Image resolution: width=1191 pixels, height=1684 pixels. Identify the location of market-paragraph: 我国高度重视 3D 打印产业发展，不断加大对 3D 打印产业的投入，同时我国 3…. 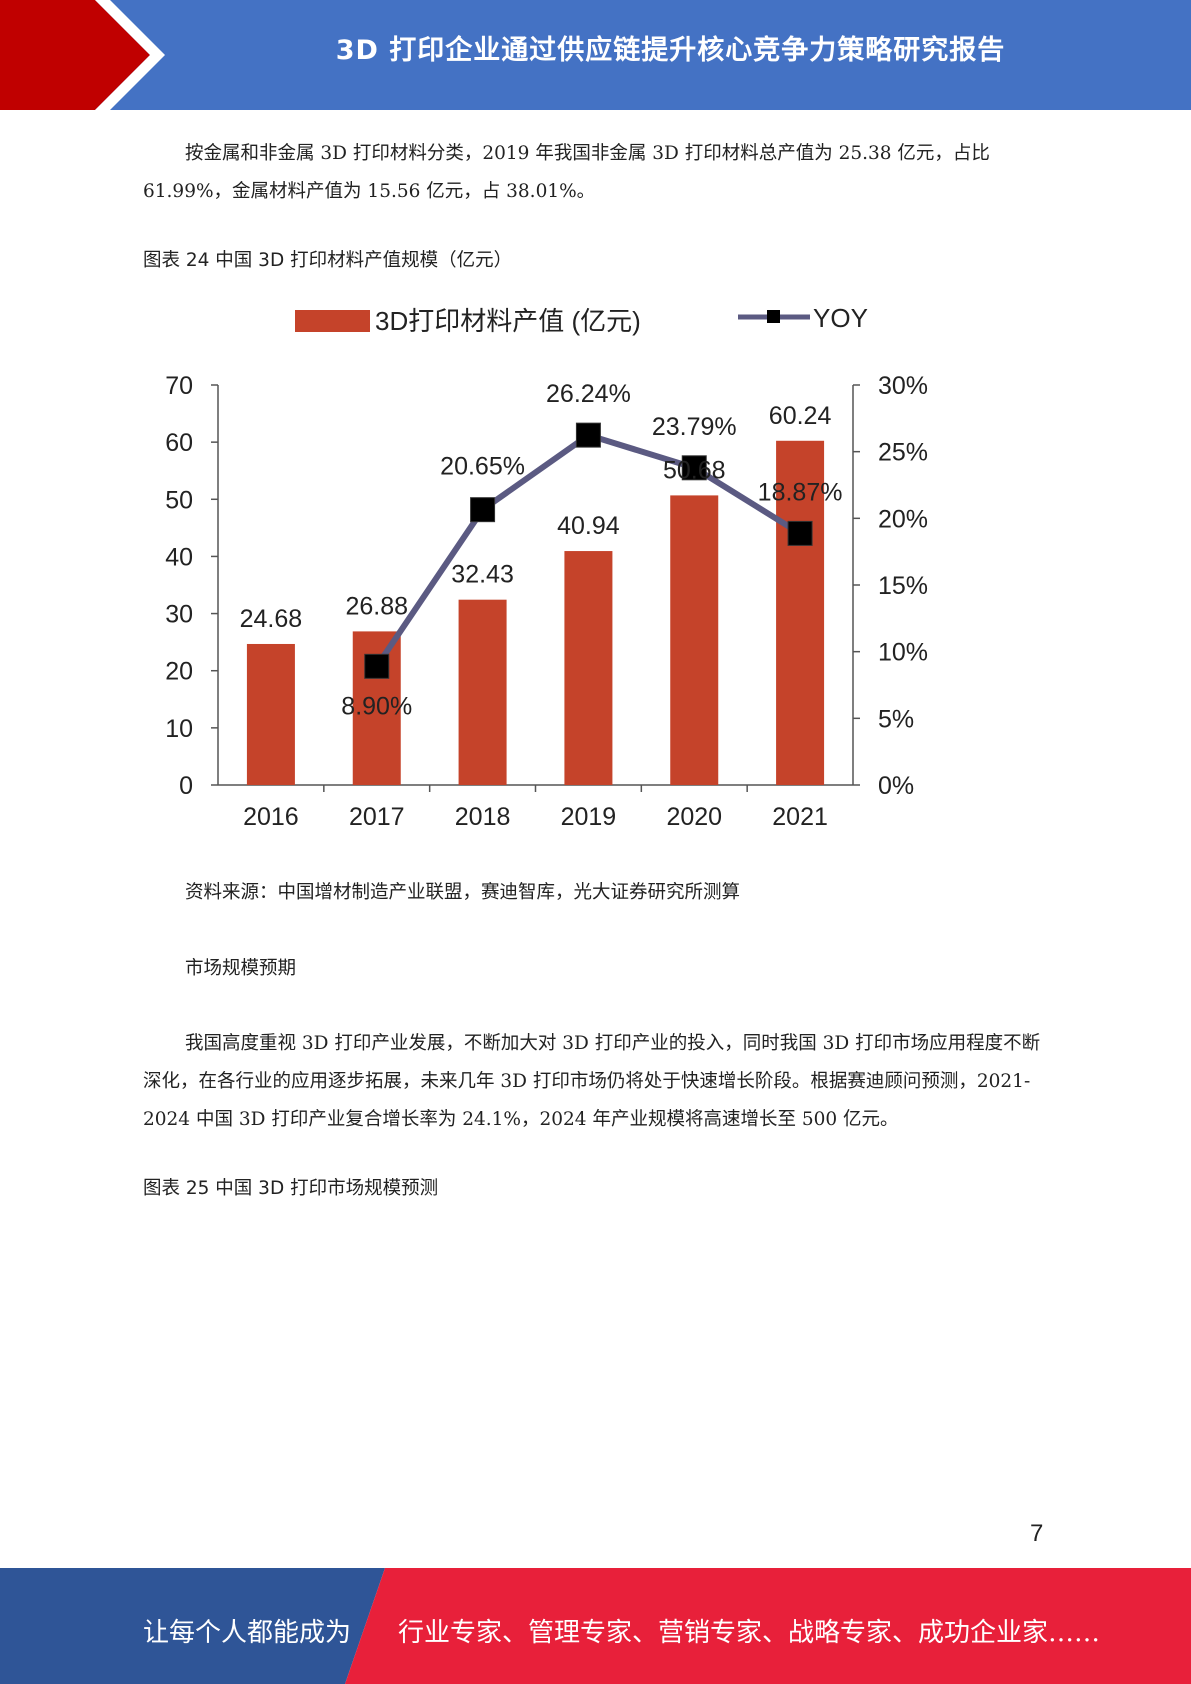
(592, 1081).